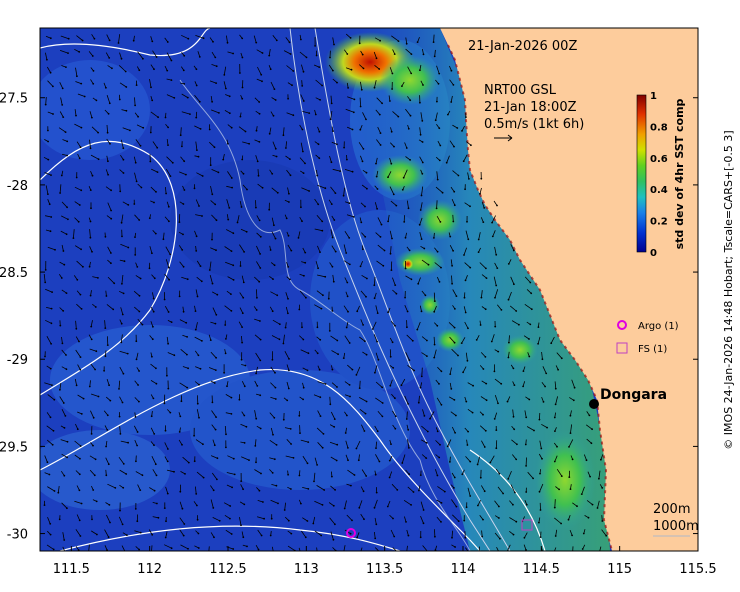 Image resolution: width=740 pixels, height=592 pixels. I want to click on argo-legend-label: Argo (1), so click(658, 326).